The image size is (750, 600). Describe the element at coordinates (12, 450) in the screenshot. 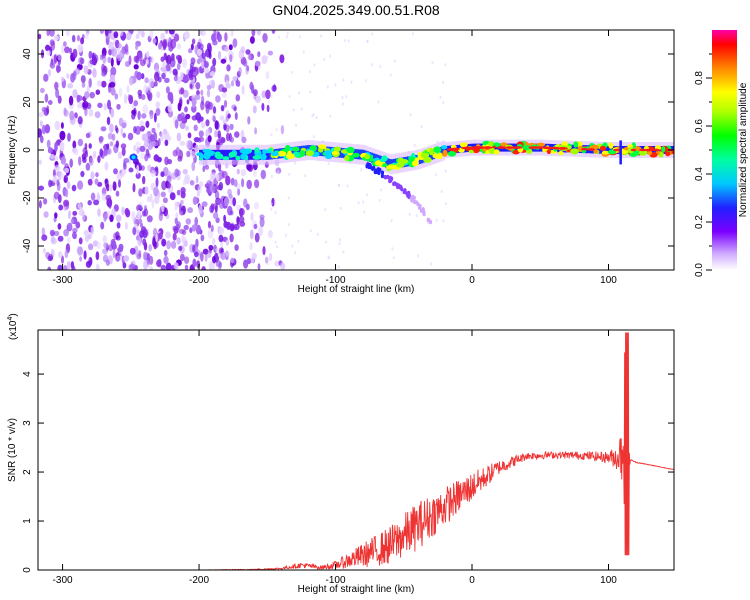

I see `snr-ylabel: SNR (10 * v/v)` at that location.